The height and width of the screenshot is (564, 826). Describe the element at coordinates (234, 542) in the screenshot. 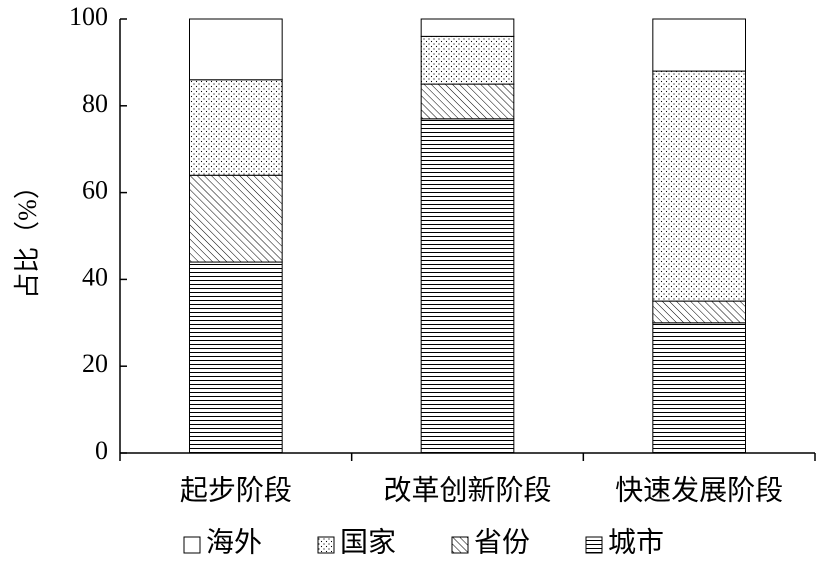

I see `legend-label: 海外` at that location.